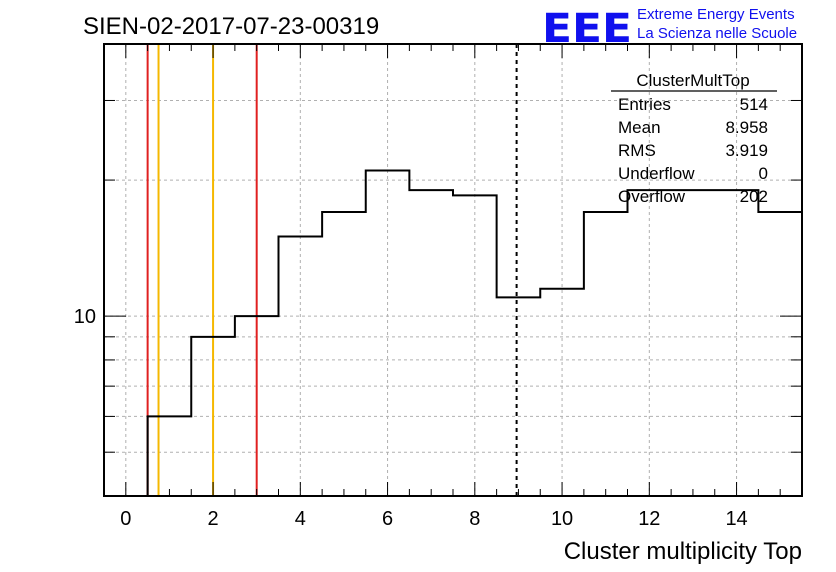 The height and width of the screenshot is (572, 836). What do you see at coordinates (562, 519) in the screenshot?
I see `x-tick-label: 10` at bounding box center [562, 519].